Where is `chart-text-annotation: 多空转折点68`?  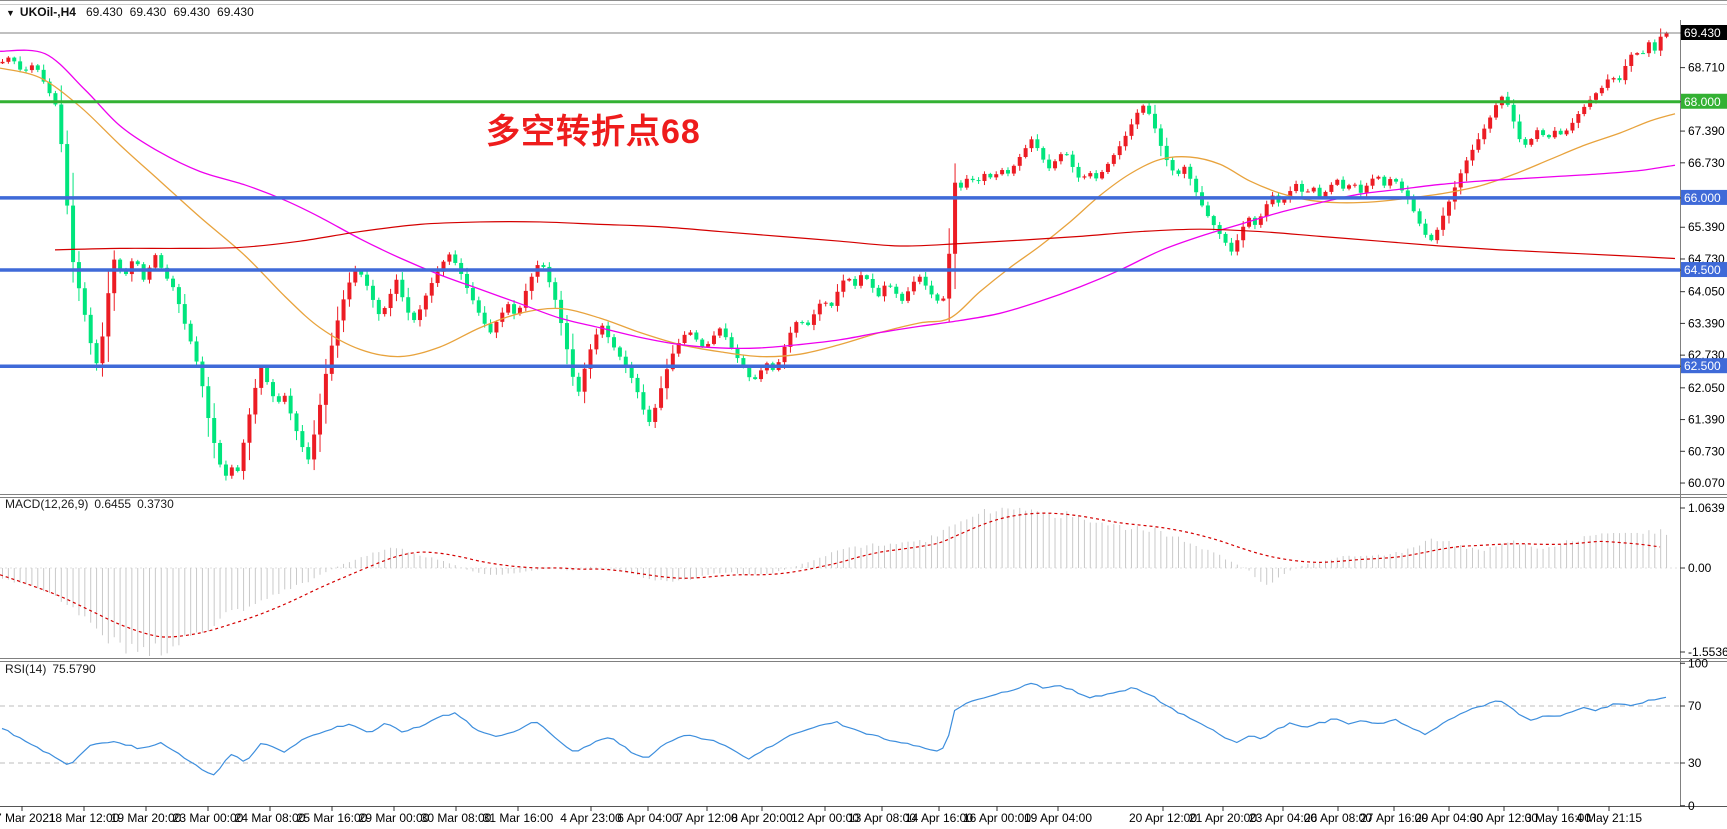
chart-text-annotation: 多空转折点68 is located at coordinates (593, 132).